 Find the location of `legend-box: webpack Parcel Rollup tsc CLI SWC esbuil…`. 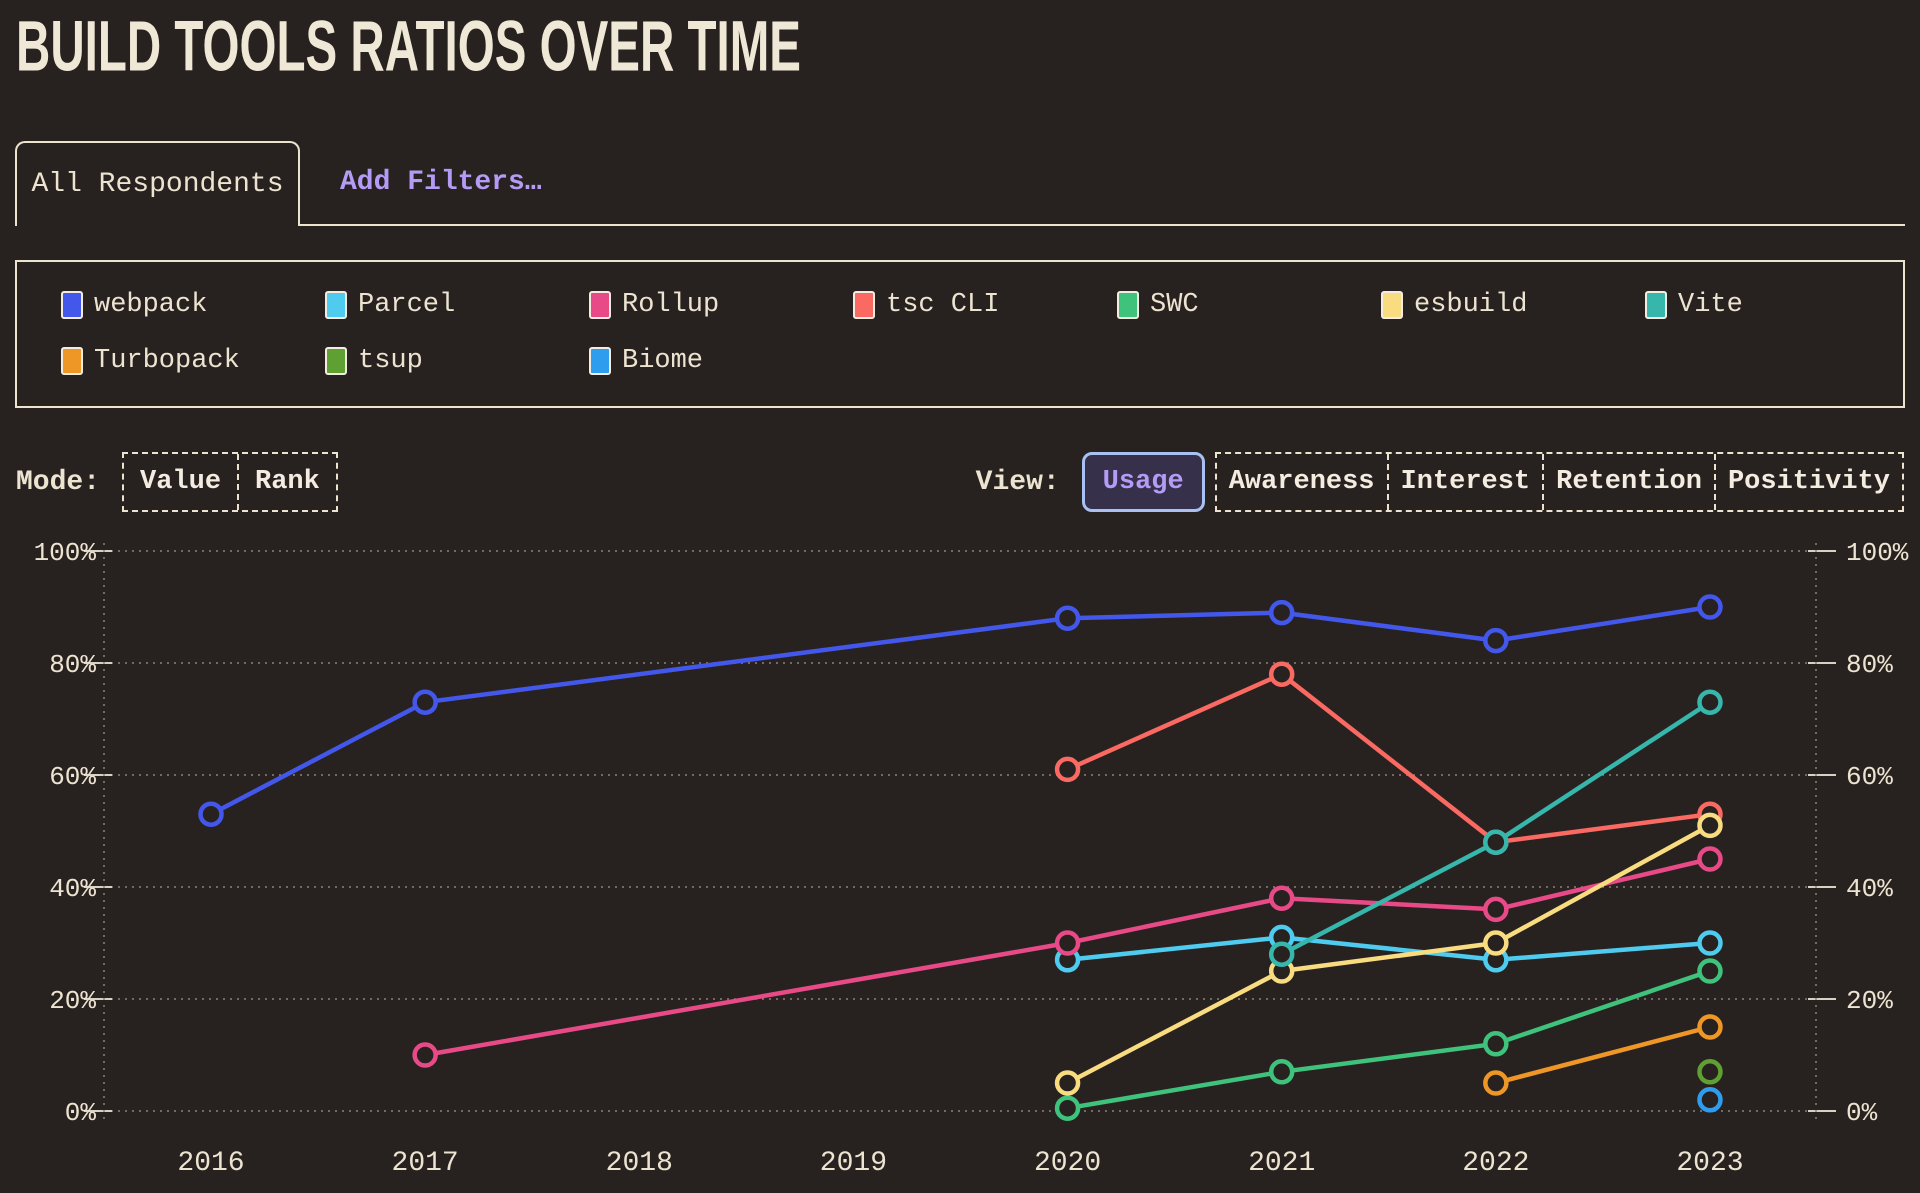

legend-box: webpack Parcel Rollup tsc CLI SWC esbuil… is located at coordinates (960, 334).